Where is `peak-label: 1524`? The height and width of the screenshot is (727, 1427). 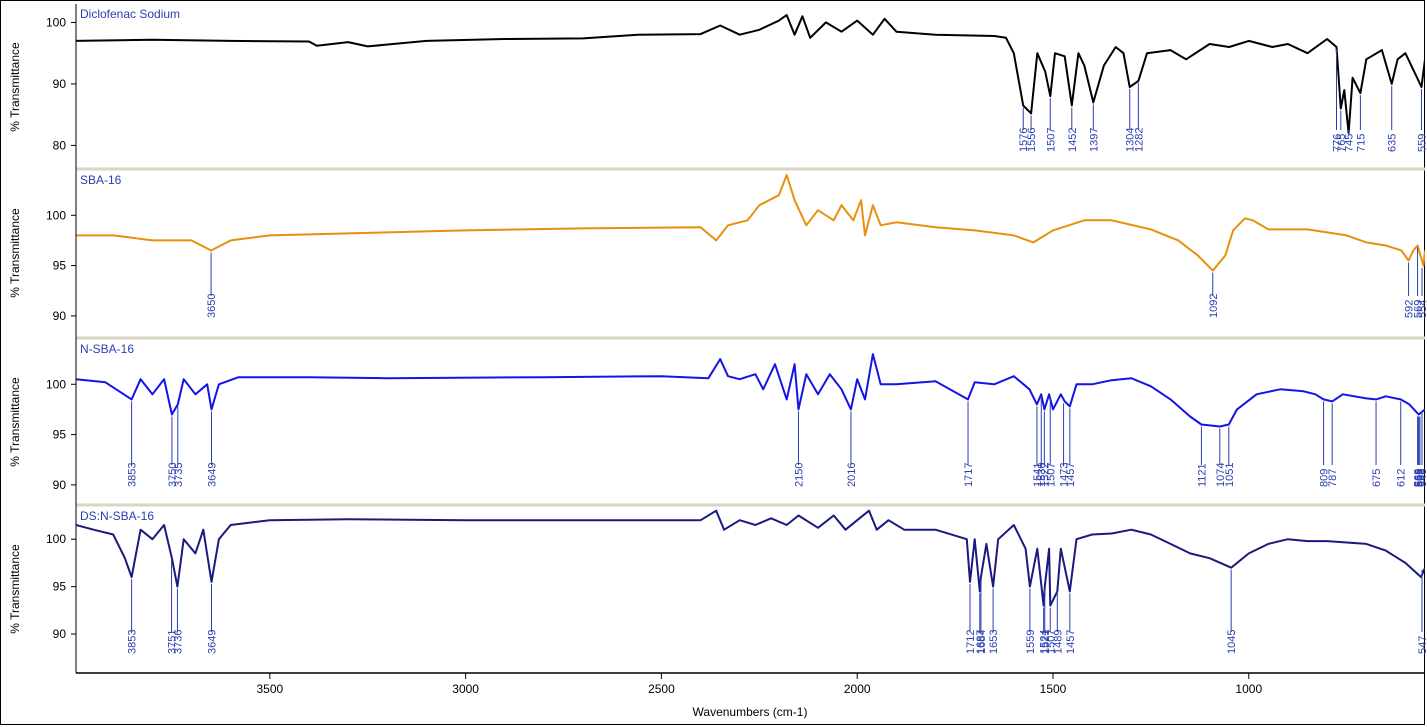 peak-label: 1524 is located at coordinates (1045, 642).